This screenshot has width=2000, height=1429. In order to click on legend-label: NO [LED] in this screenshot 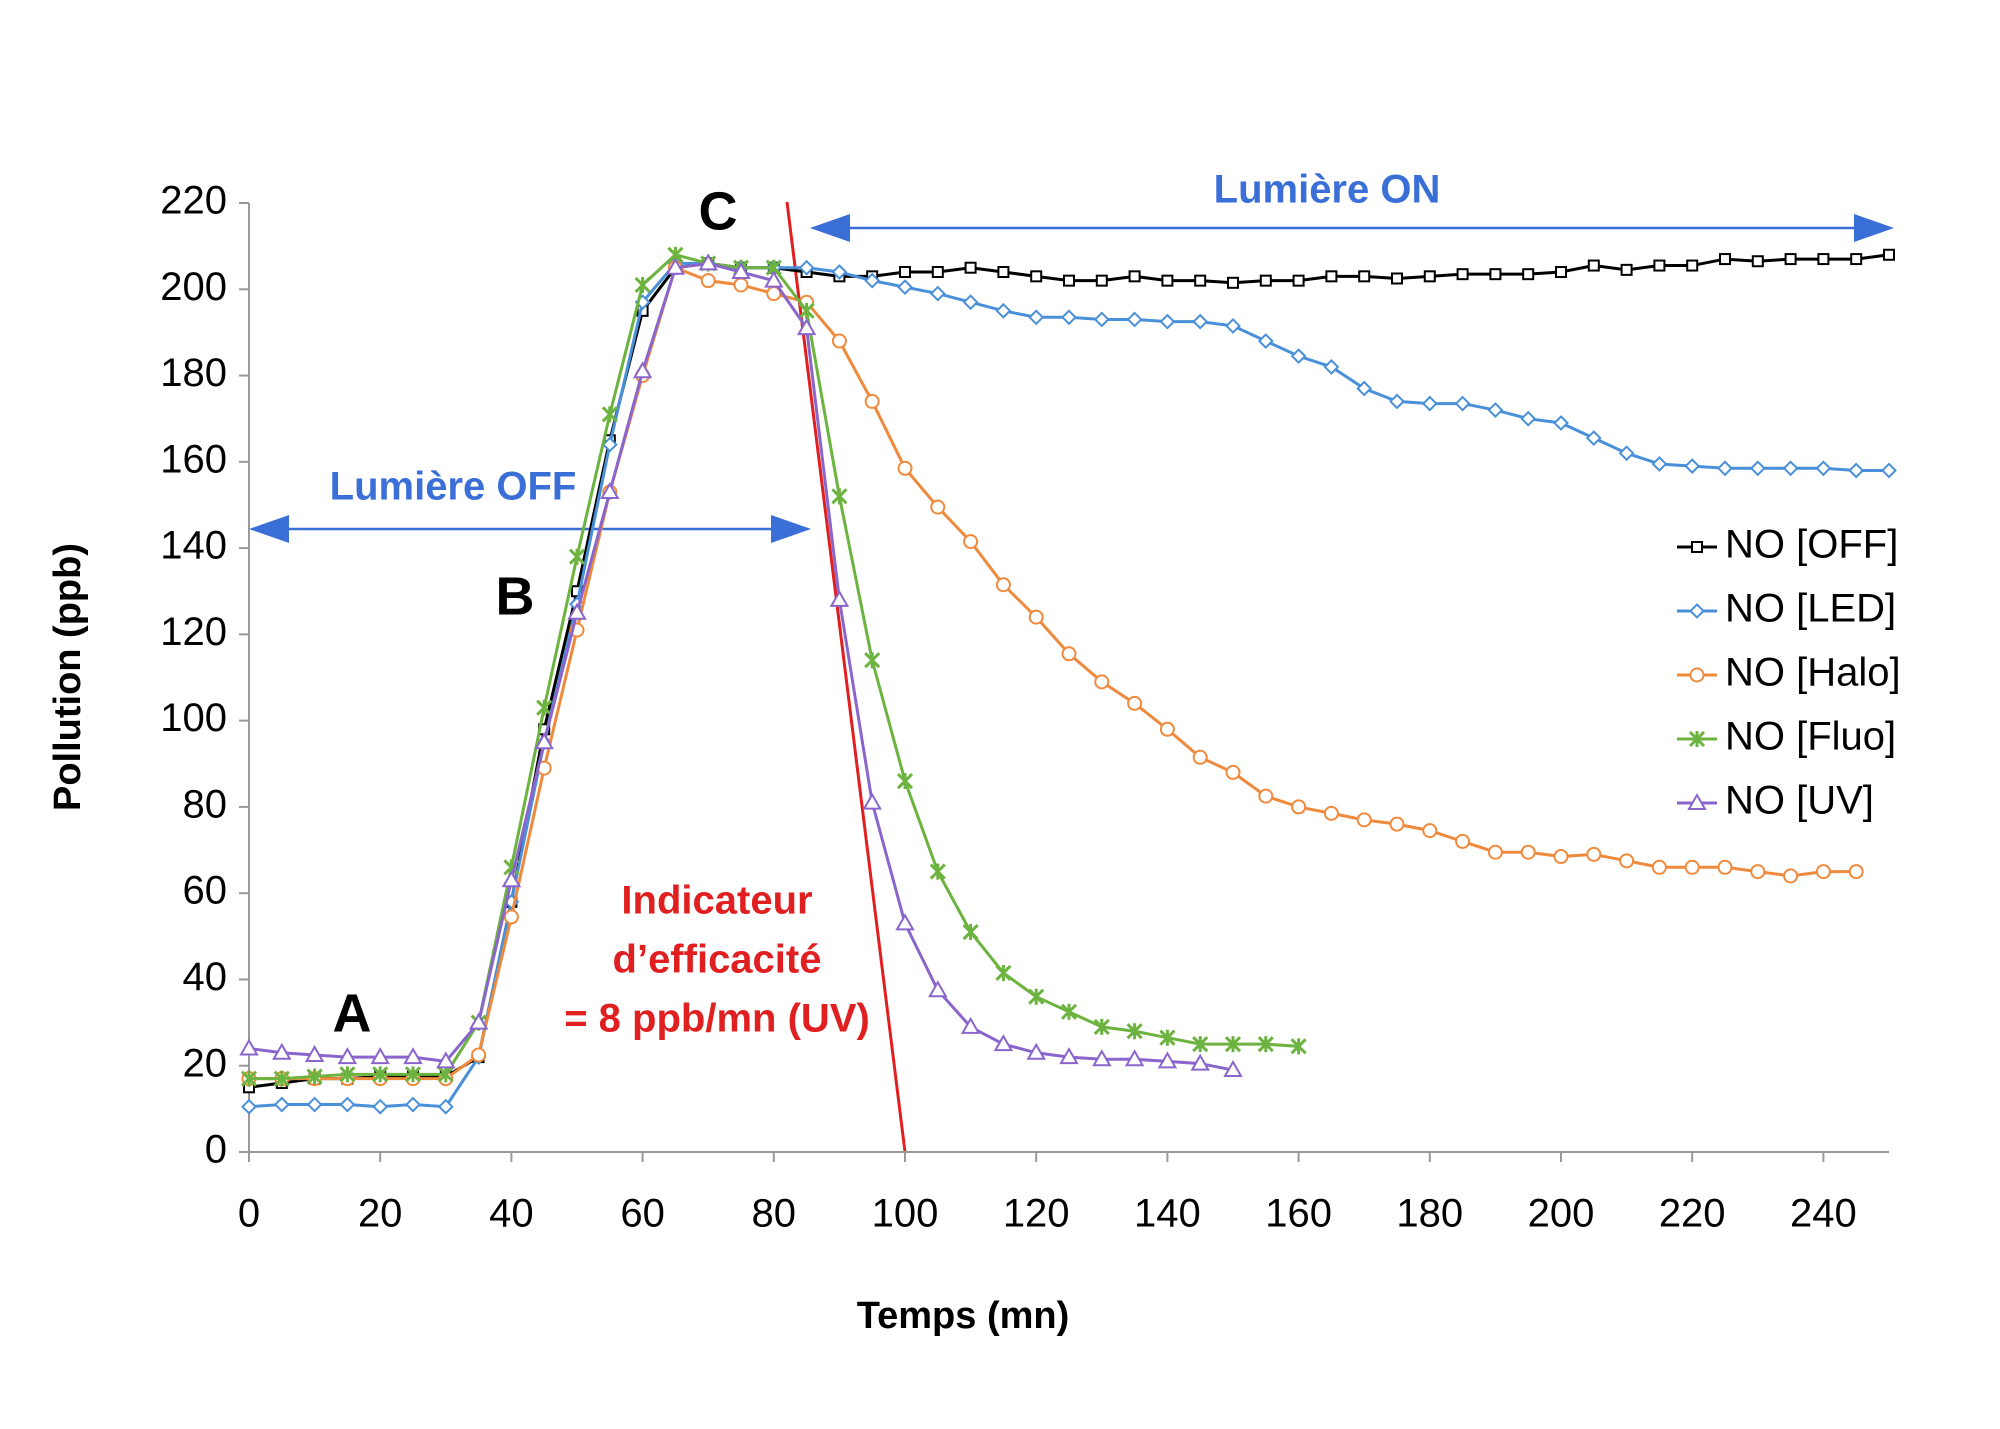, I will do `click(1810, 609)`.